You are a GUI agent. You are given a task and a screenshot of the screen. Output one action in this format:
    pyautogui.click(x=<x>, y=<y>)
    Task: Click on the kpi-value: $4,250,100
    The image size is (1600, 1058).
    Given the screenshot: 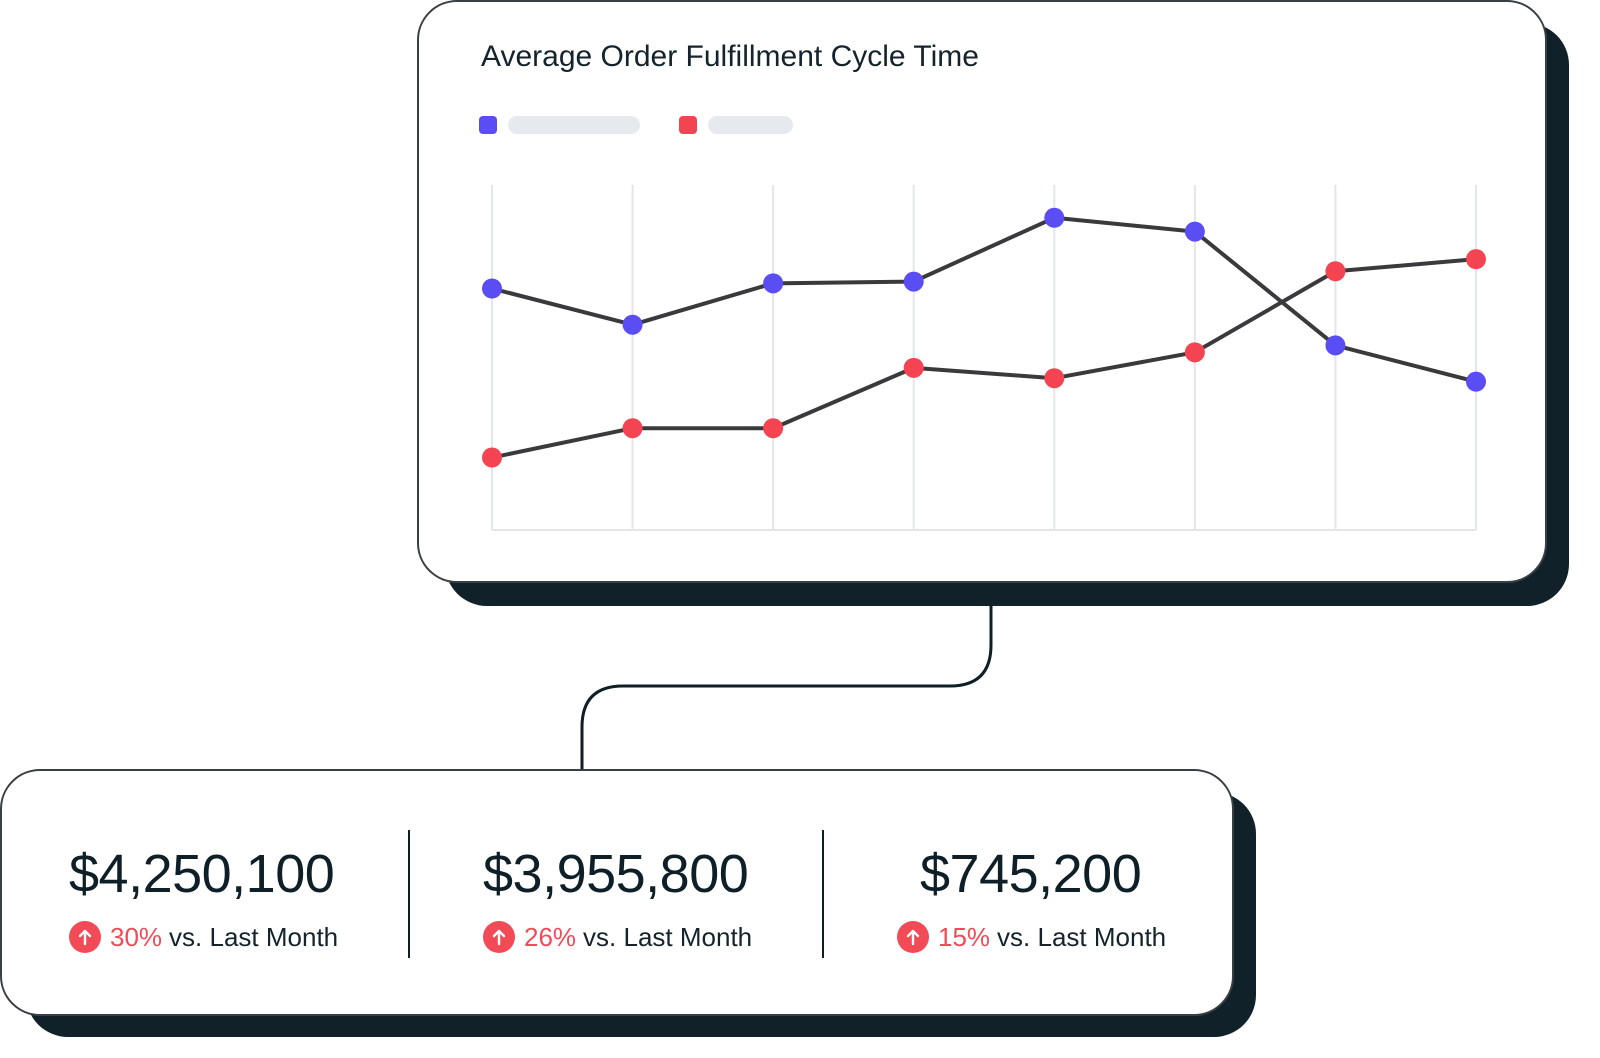 What is the action you would take?
    pyautogui.click(x=202, y=874)
    